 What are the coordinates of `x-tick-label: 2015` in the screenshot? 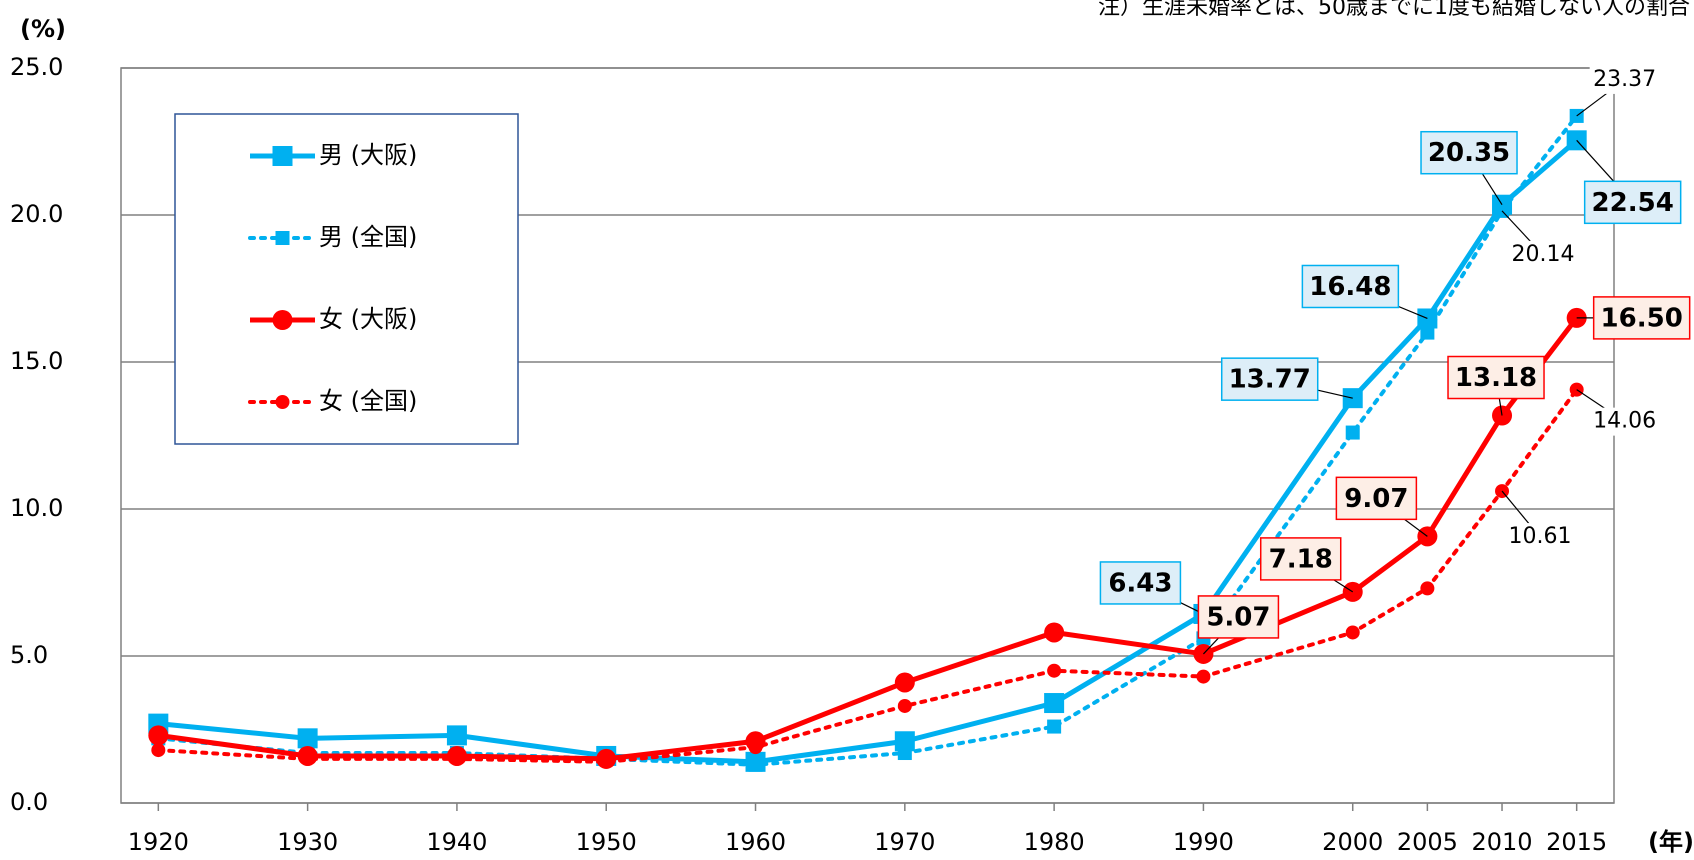 It's located at (1576, 842).